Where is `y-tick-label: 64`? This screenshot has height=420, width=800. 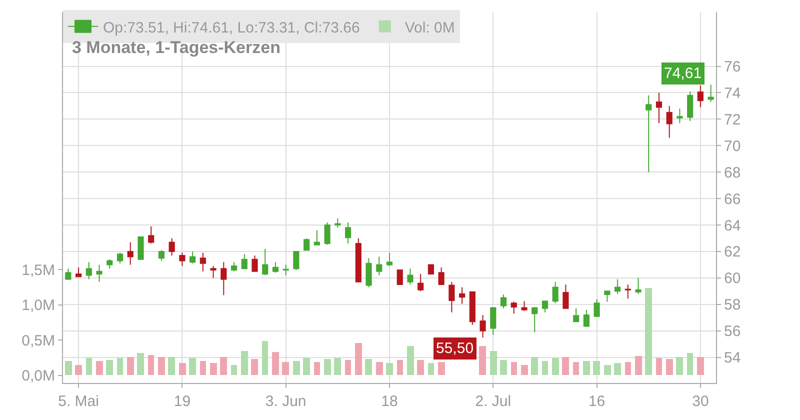 y-tick-label: 64 is located at coordinates (732, 225).